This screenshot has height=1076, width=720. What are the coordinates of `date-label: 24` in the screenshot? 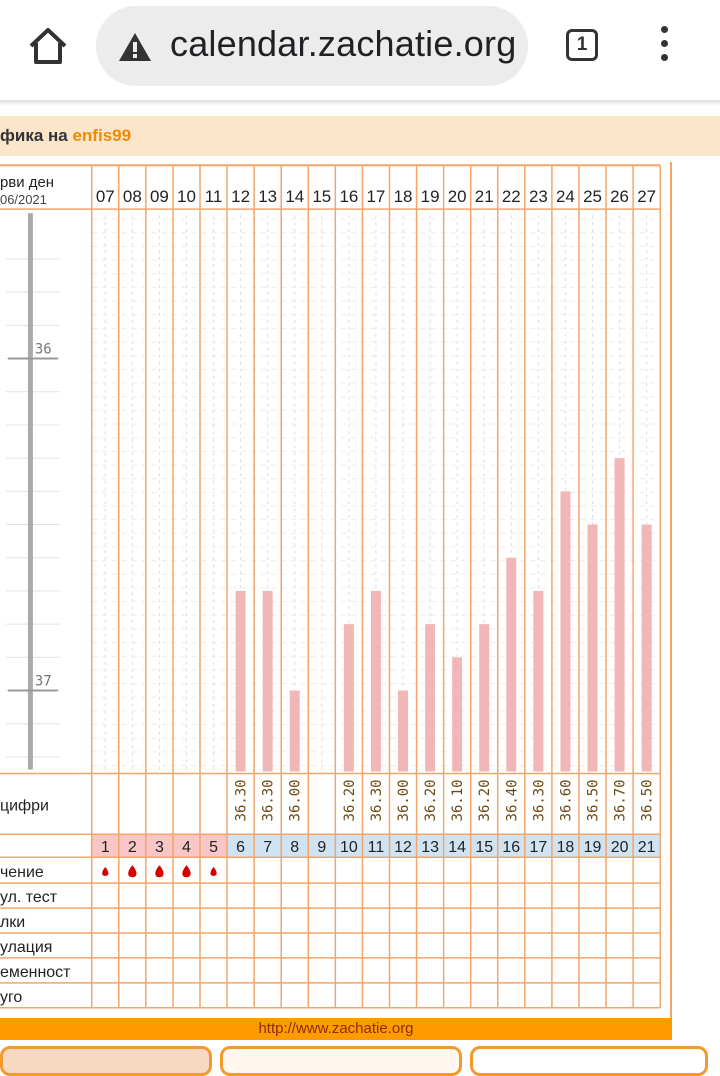 It's located at (565, 196).